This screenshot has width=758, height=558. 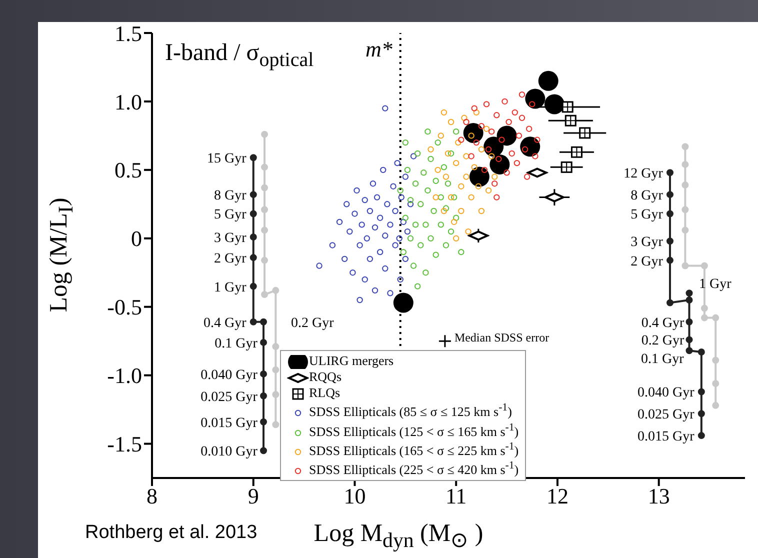 I want to click on annotation: 2 Gyr, so click(x=647, y=262).